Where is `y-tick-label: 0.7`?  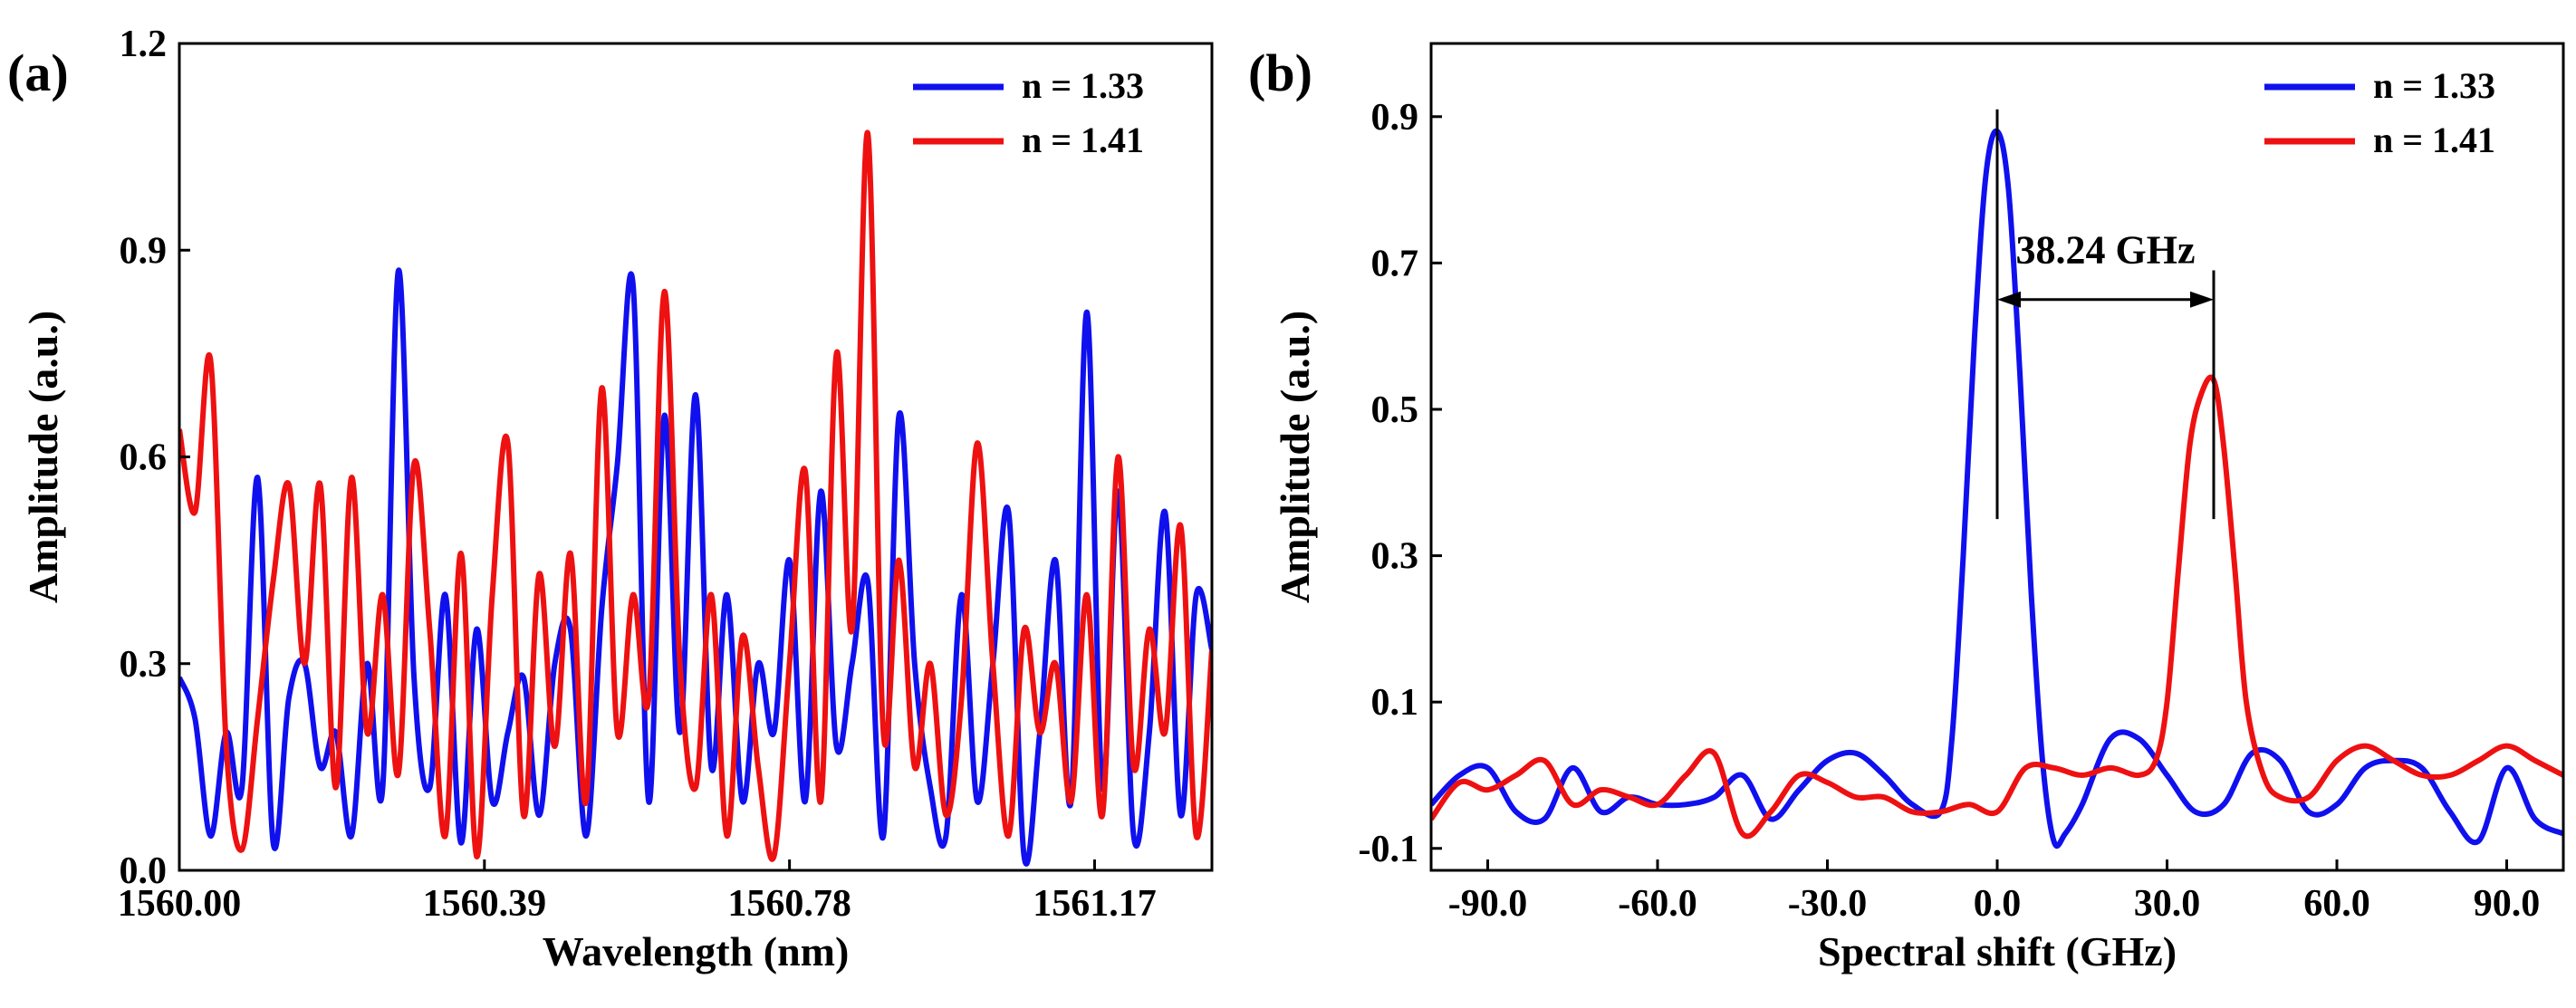
y-tick-label: 0.7 is located at coordinates (1395, 263).